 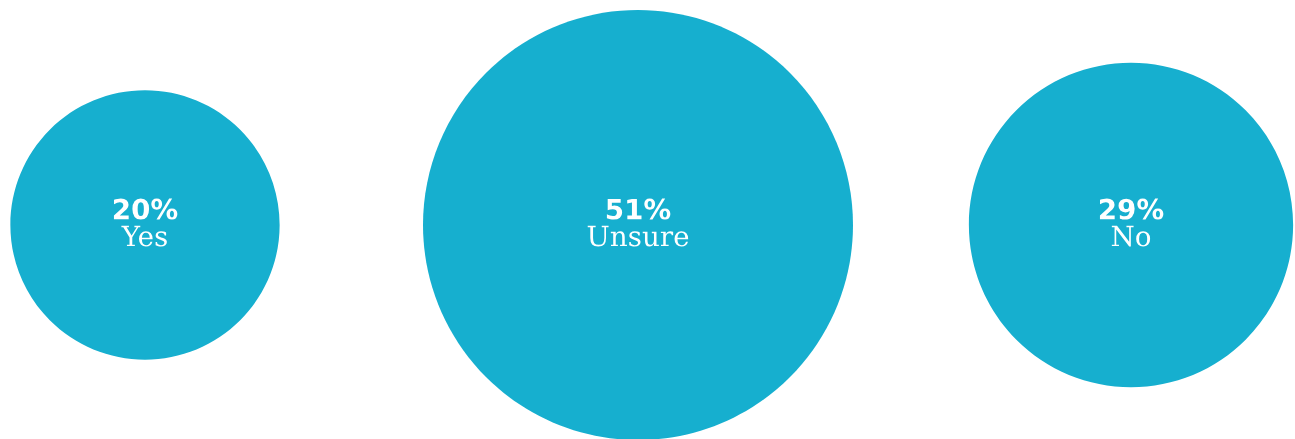 What do you see at coordinates (1131, 209) in the screenshot?
I see `data-label: 29%` at bounding box center [1131, 209].